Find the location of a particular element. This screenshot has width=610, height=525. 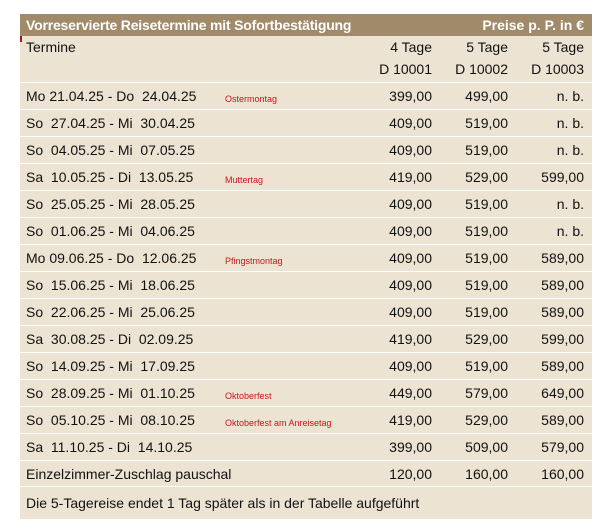

date-range: Sa 10.05.25 - Di 13.05.25 is located at coordinates (110, 177).